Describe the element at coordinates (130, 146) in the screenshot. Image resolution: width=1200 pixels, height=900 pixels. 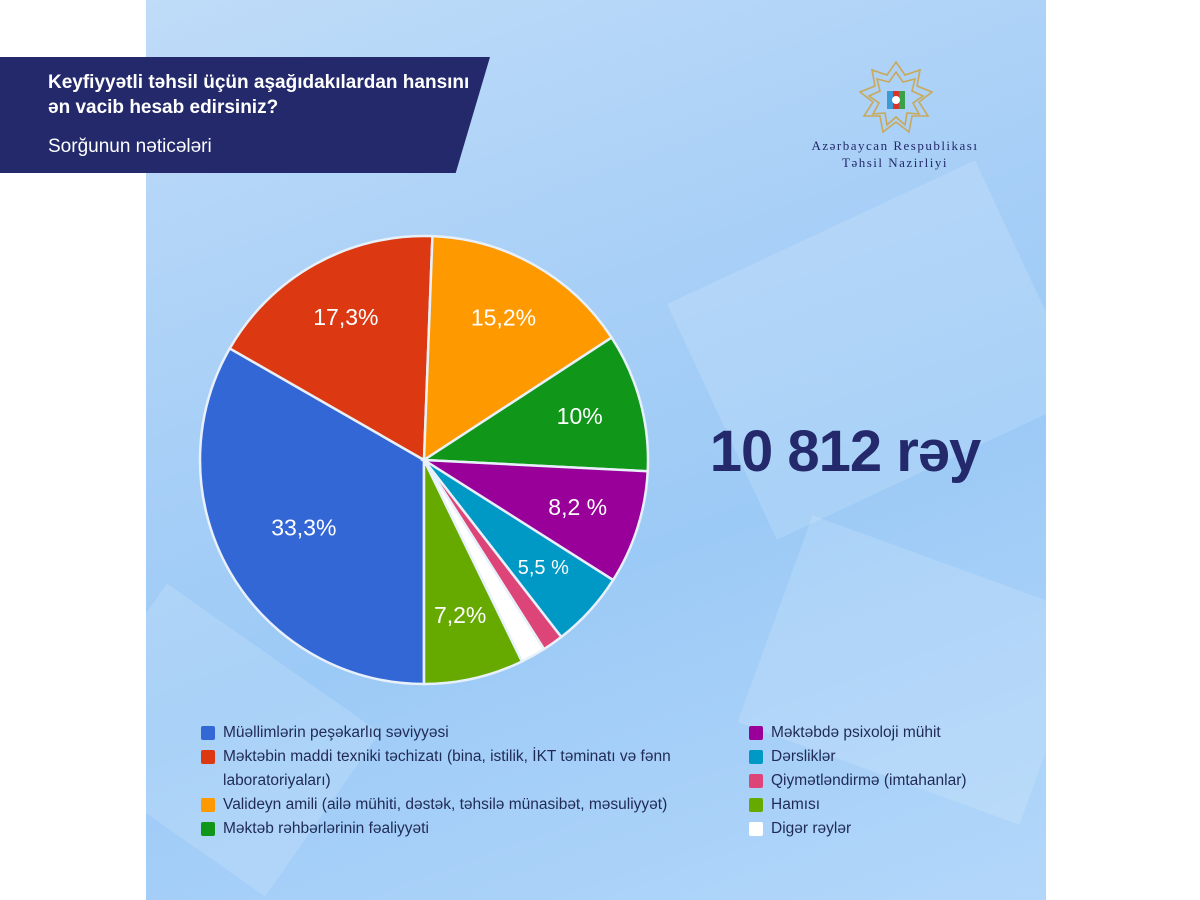
I see `page-subtitle: Sorğunun nəticələri` at that location.